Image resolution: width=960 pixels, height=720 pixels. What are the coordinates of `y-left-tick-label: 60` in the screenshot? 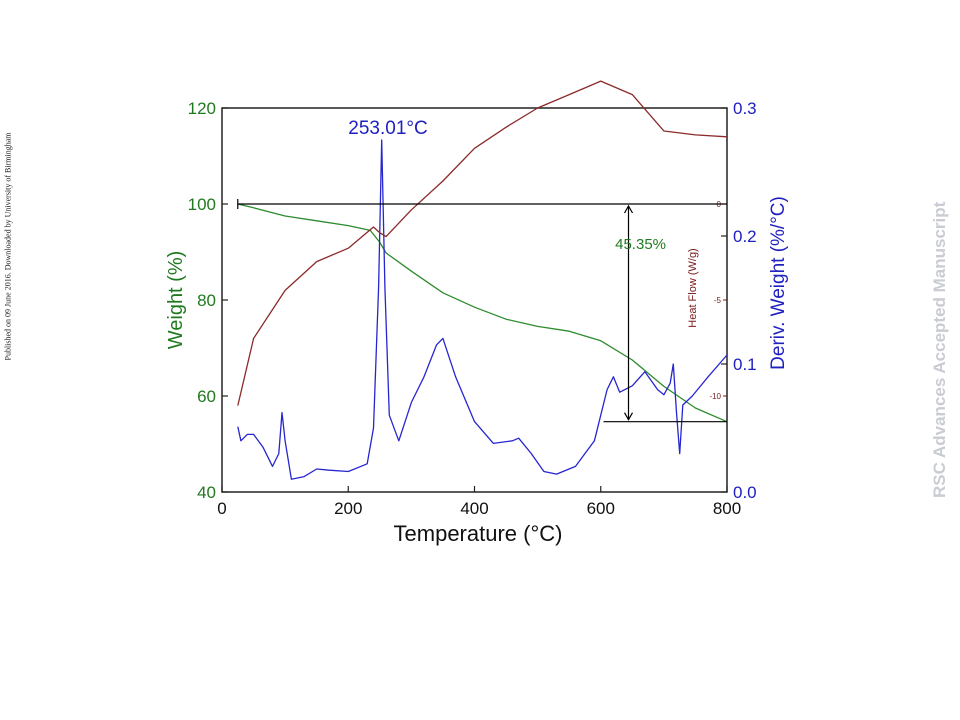 It's located at (206, 396).